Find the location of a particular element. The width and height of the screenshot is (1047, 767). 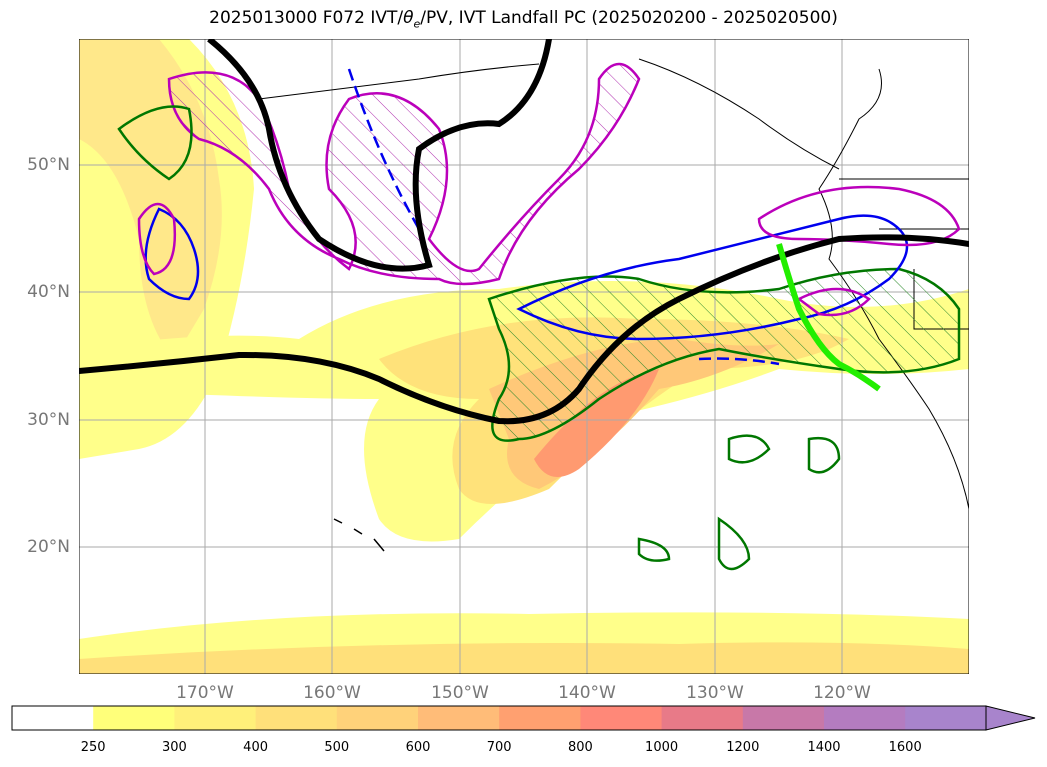

lon-label-120w: 120°W is located at coordinates (842, 693).